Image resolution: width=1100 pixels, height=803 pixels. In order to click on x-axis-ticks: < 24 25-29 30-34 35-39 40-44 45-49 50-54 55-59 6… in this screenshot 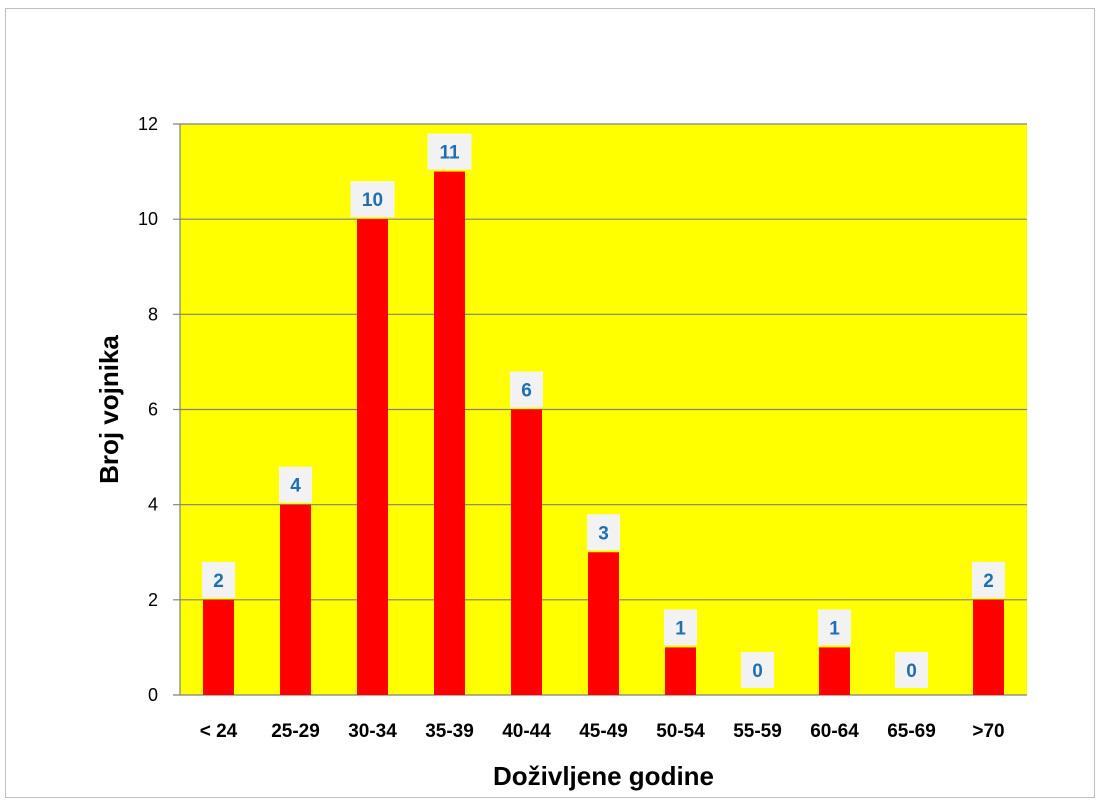, I will do `click(602, 731)`.